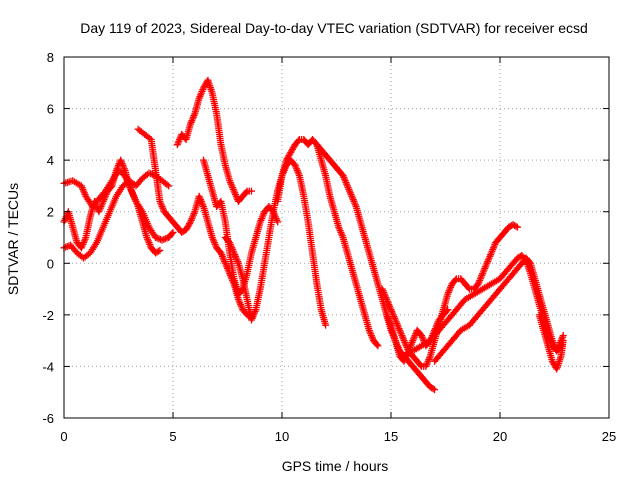 The width and height of the screenshot is (640, 480). What do you see at coordinates (500, 436) in the screenshot?
I see `x-tick-label: 20` at bounding box center [500, 436].